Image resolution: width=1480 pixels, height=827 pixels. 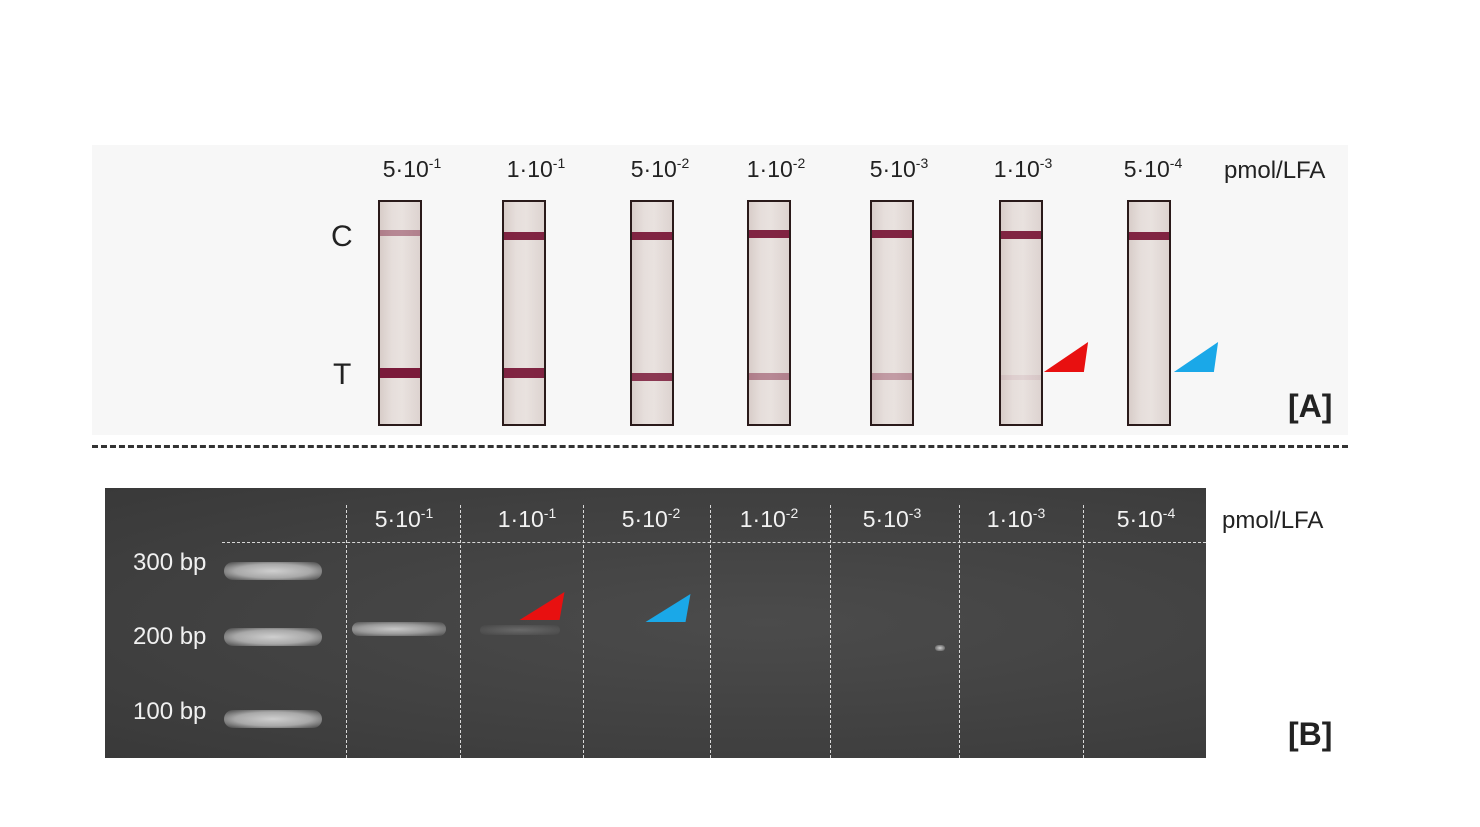 What do you see at coordinates (1273, 520) in the screenshot?
I see `gel-unit-label: pmol/LFA` at bounding box center [1273, 520].